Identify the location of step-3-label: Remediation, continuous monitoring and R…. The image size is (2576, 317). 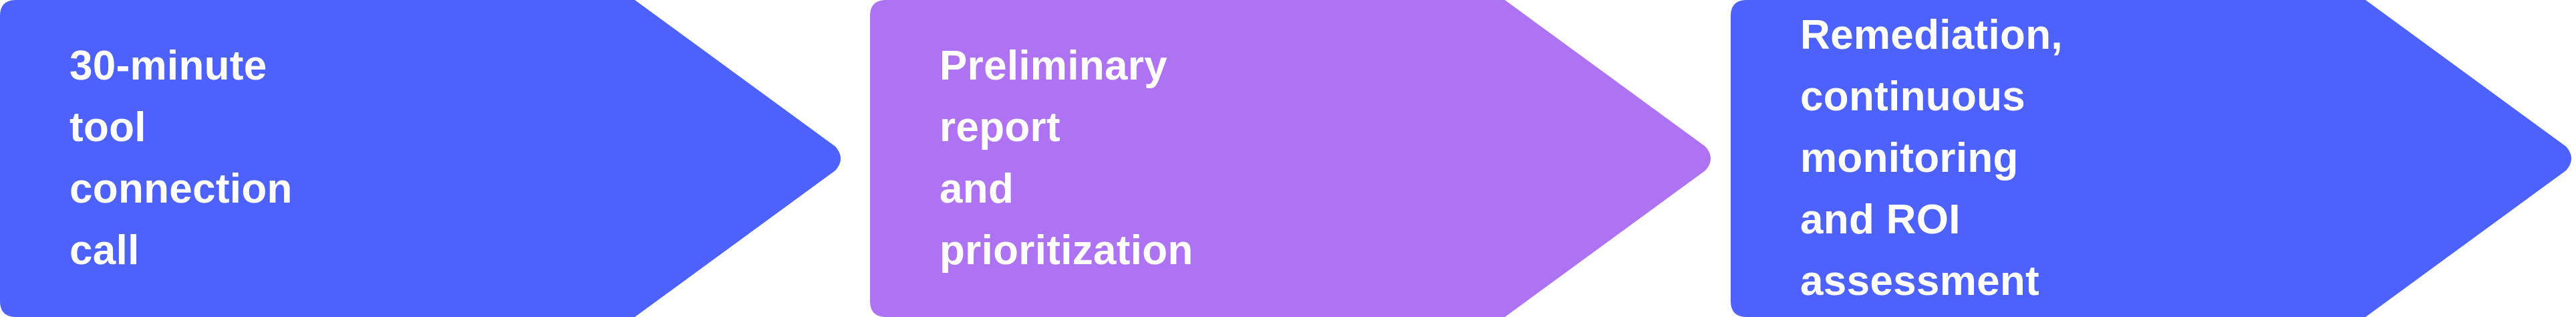
(1931, 158).